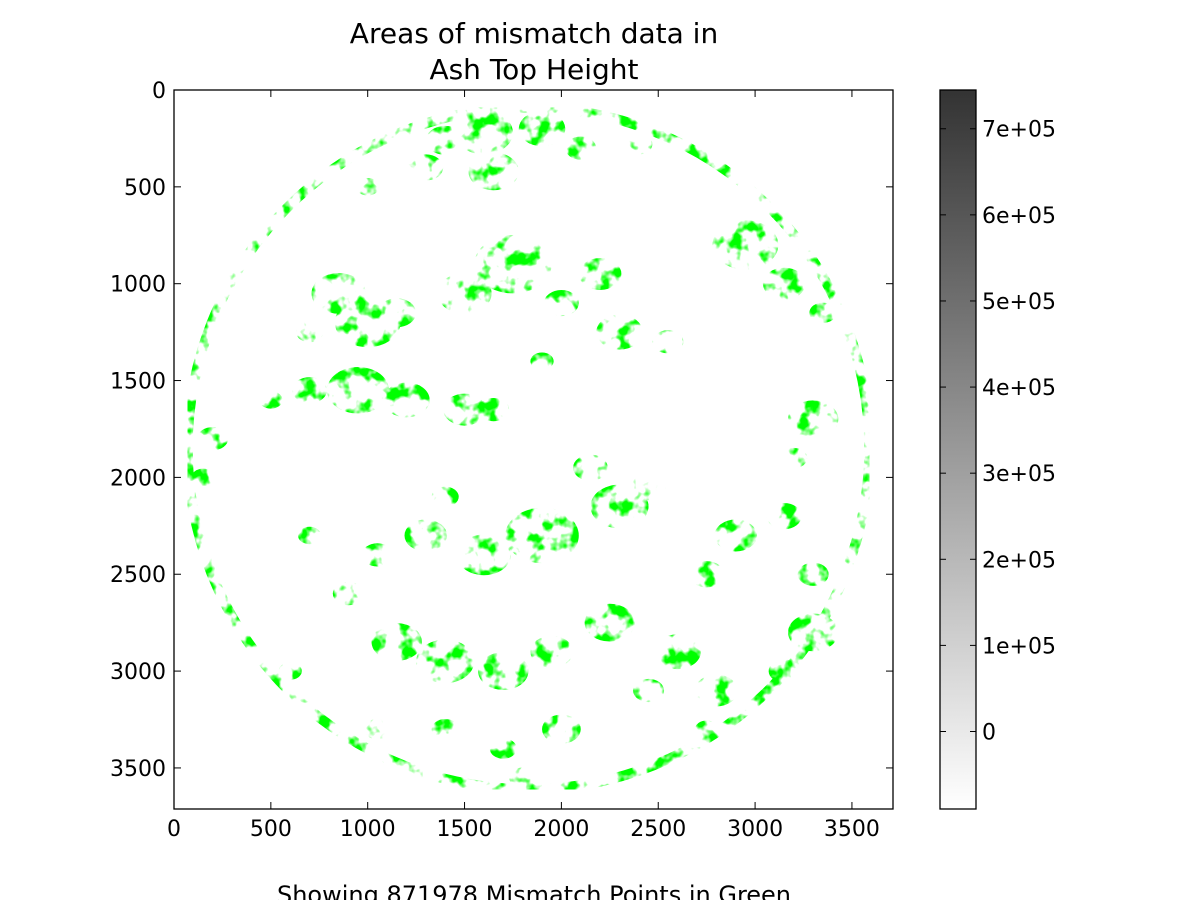  I want to click on y-tick-label-1: 500, so click(145, 188).